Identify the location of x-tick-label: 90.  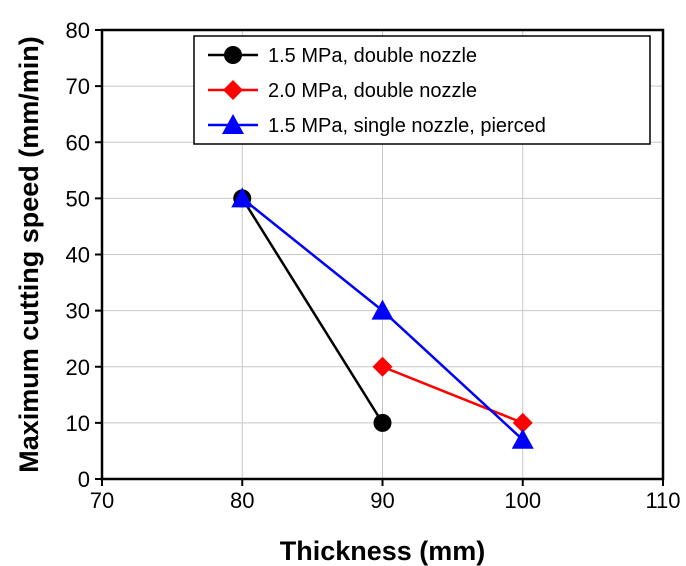
(382, 500).